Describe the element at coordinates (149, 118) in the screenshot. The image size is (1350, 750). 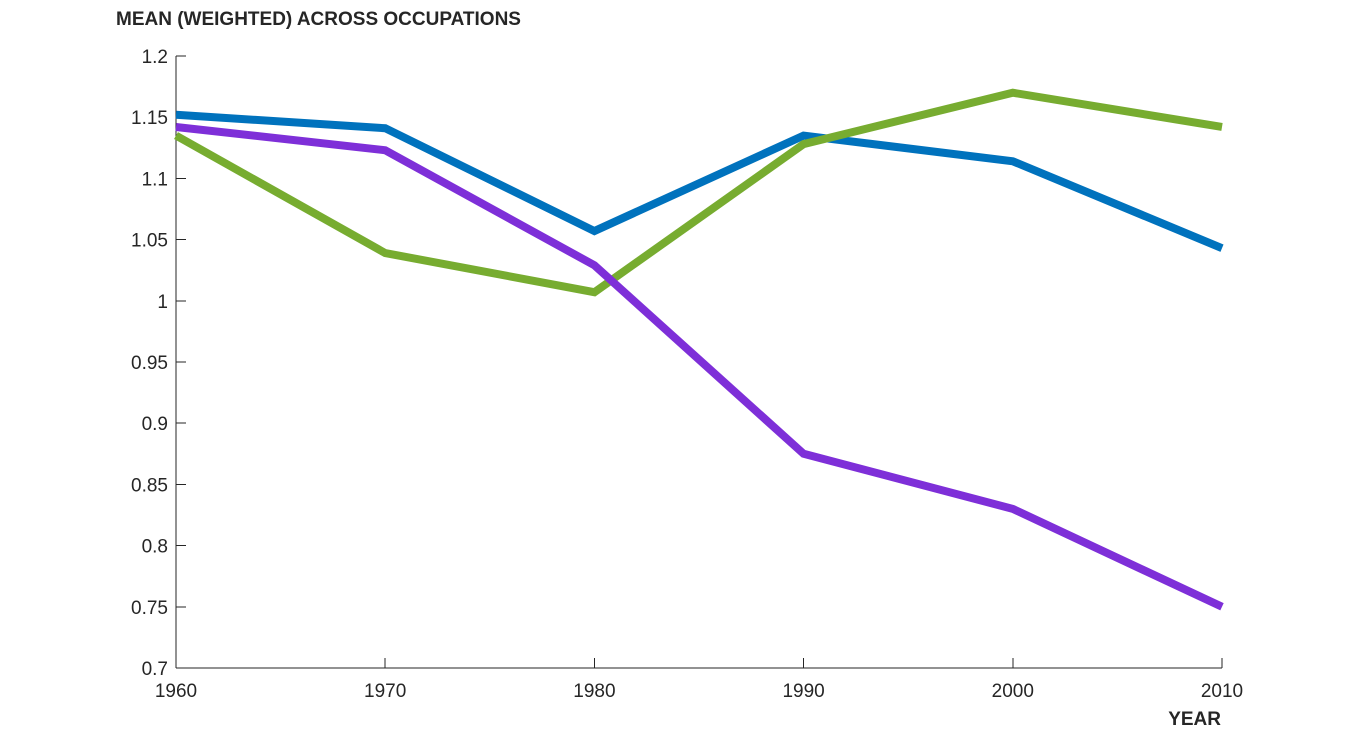
I see `y-tick-label: 1.15` at that location.